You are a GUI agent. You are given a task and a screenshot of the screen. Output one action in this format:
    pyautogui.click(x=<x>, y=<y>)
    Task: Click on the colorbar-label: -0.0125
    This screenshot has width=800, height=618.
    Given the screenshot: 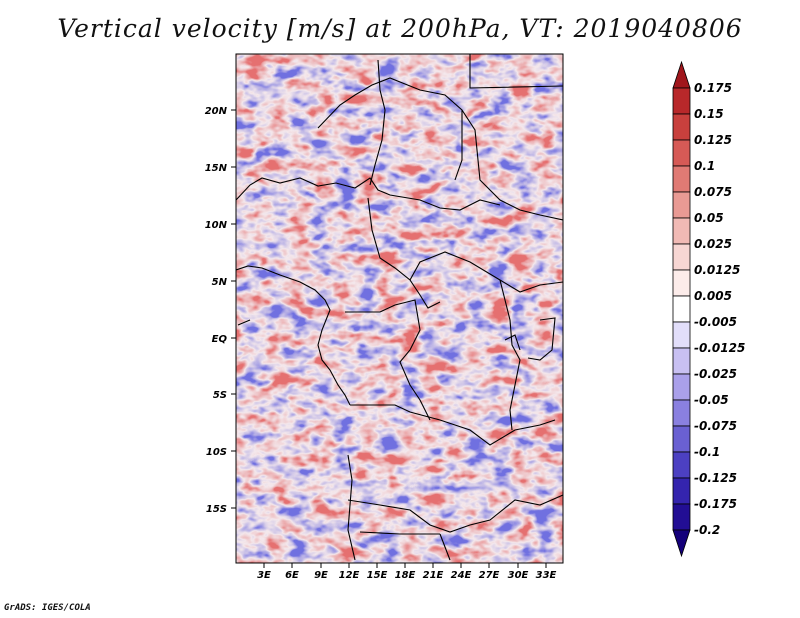 What is the action you would take?
    pyautogui.click(x=719, y=348)
    